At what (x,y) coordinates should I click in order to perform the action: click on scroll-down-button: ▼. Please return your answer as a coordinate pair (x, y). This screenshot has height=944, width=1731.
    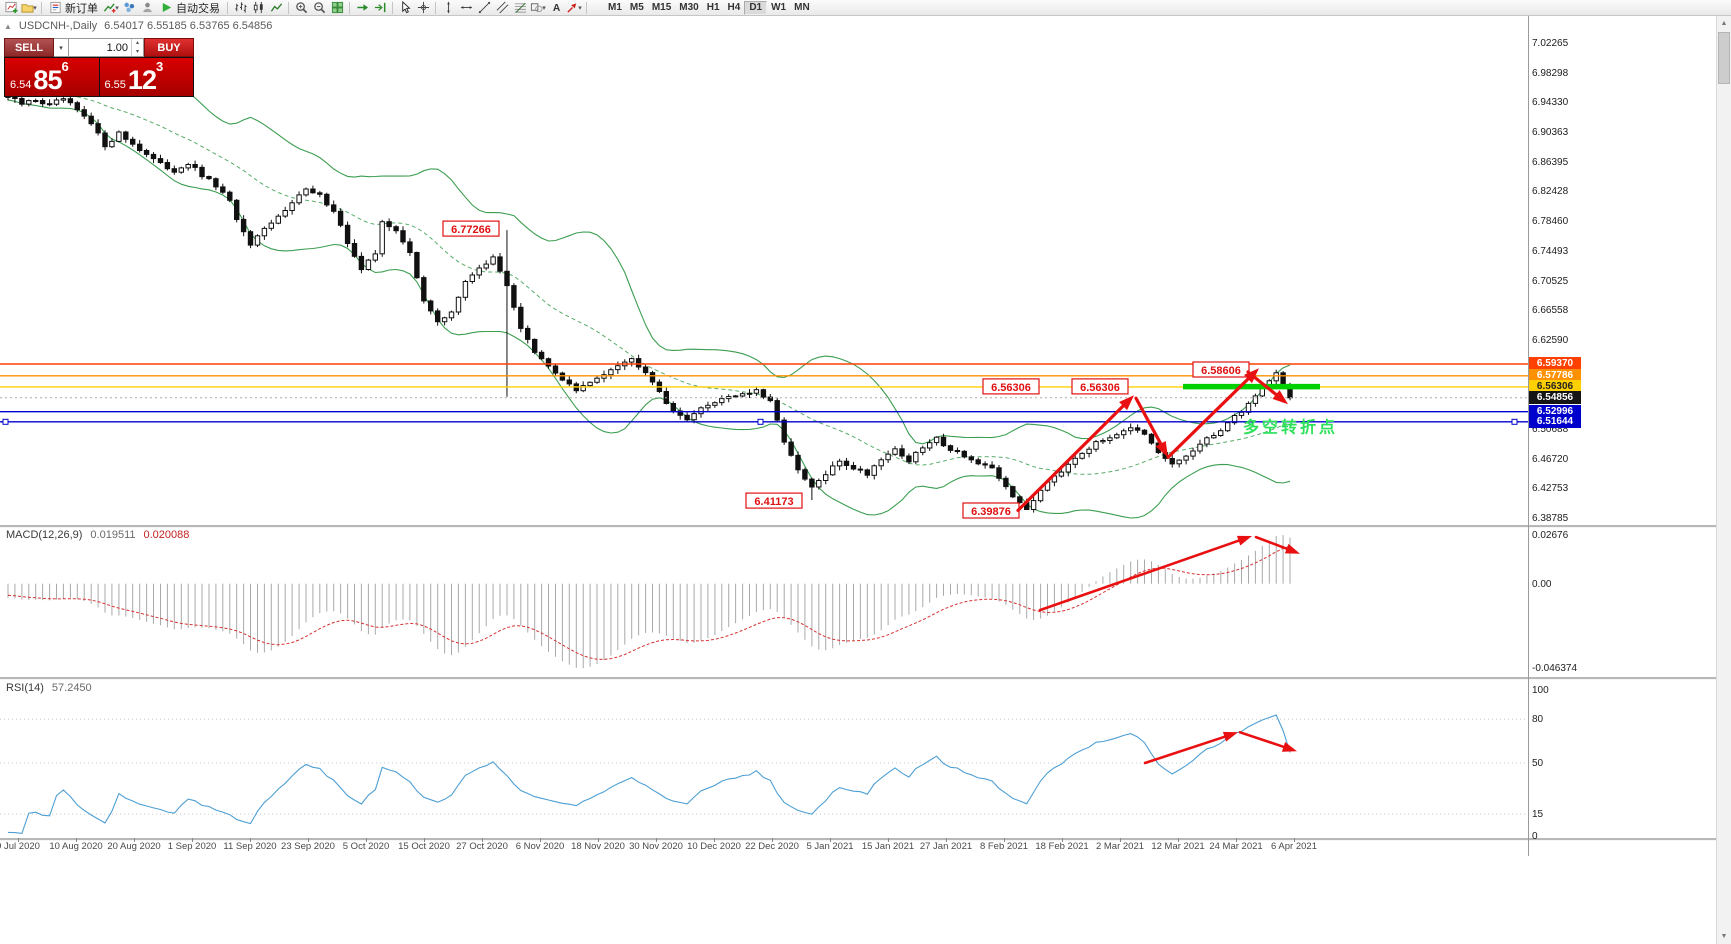
    Looking at the image, I should click on (1724, 936).